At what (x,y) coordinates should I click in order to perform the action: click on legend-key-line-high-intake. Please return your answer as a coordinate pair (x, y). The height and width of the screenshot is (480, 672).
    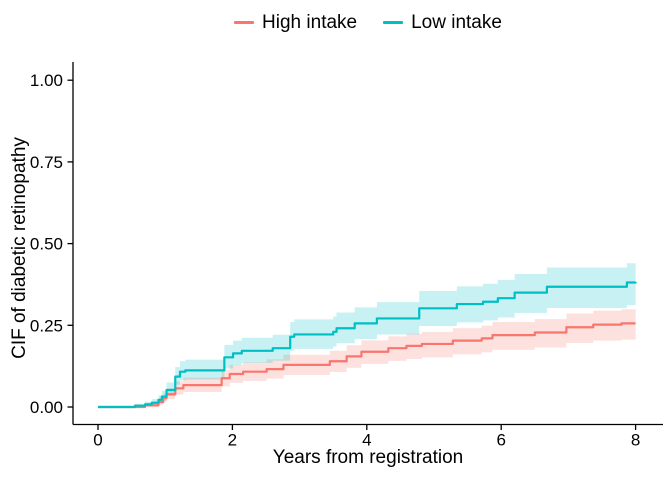
    Looking at the image, I should click on (244, 22).